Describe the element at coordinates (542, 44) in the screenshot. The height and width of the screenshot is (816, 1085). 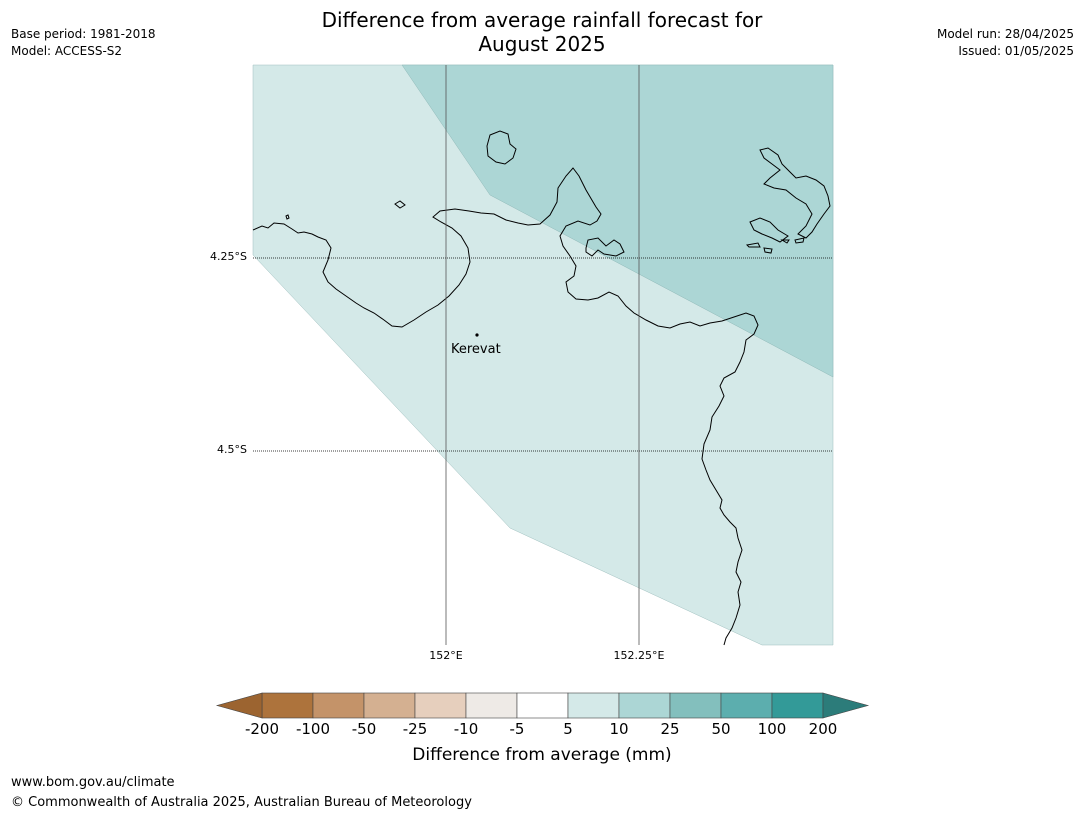
I see `title-line2: August 2025` at that location.